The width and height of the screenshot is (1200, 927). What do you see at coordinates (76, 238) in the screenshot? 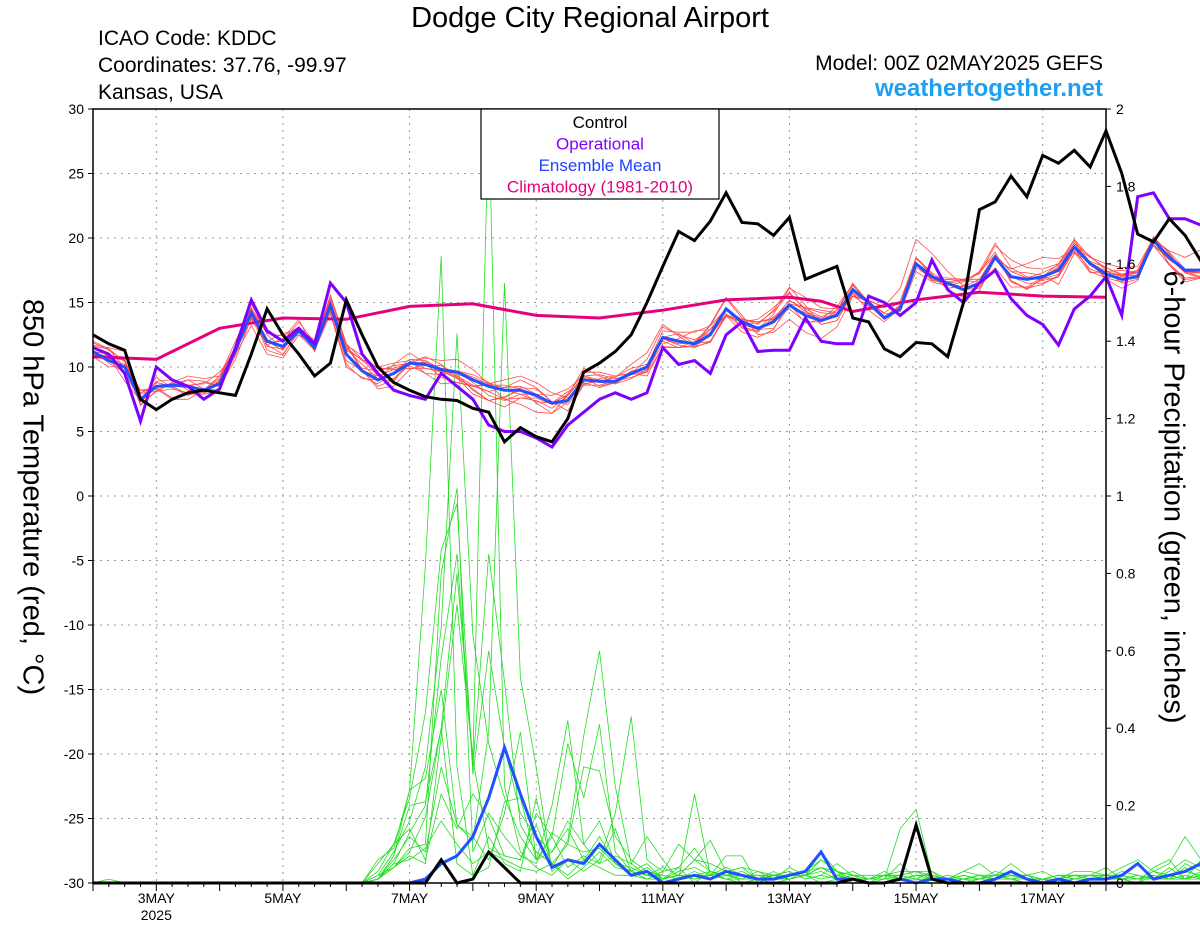
I see `y-left-tick-label: 20` at bounding box center [76, 238].